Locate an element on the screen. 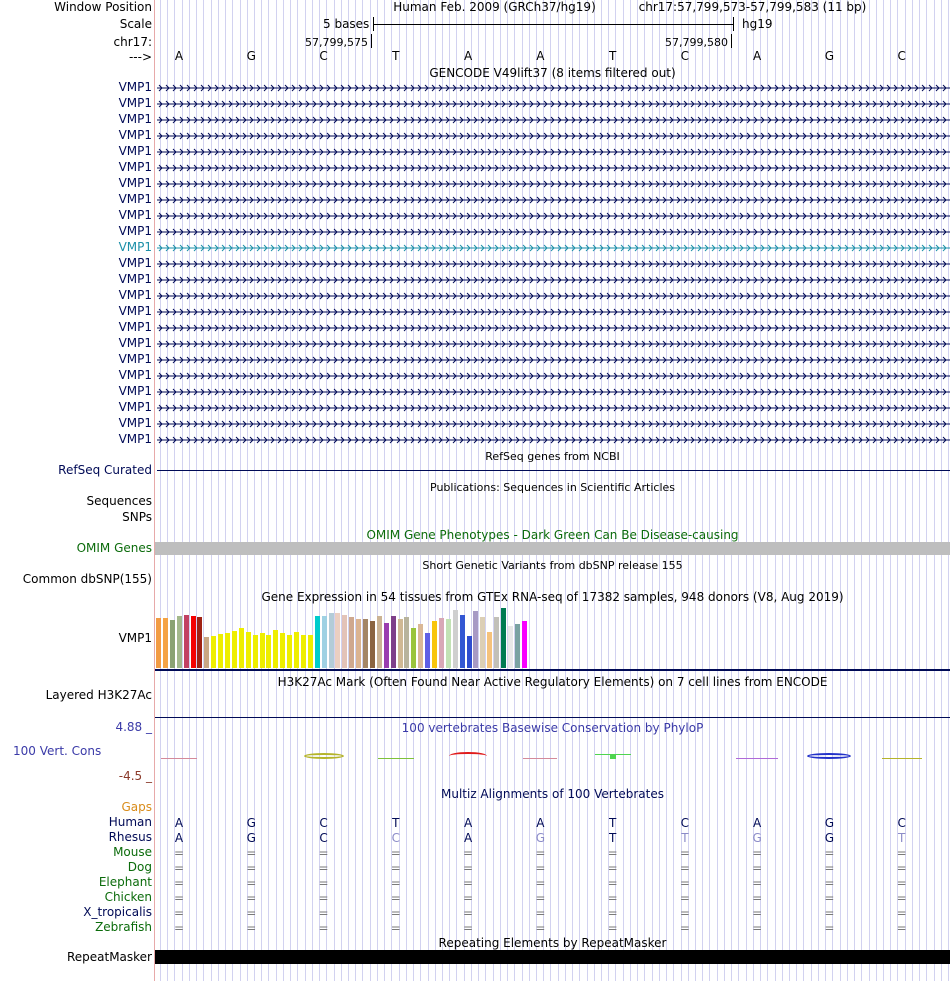 The width and height of the screenshot is (950, 981). refseq-label: RefSeq Curated is located at coordinates (105, 470).